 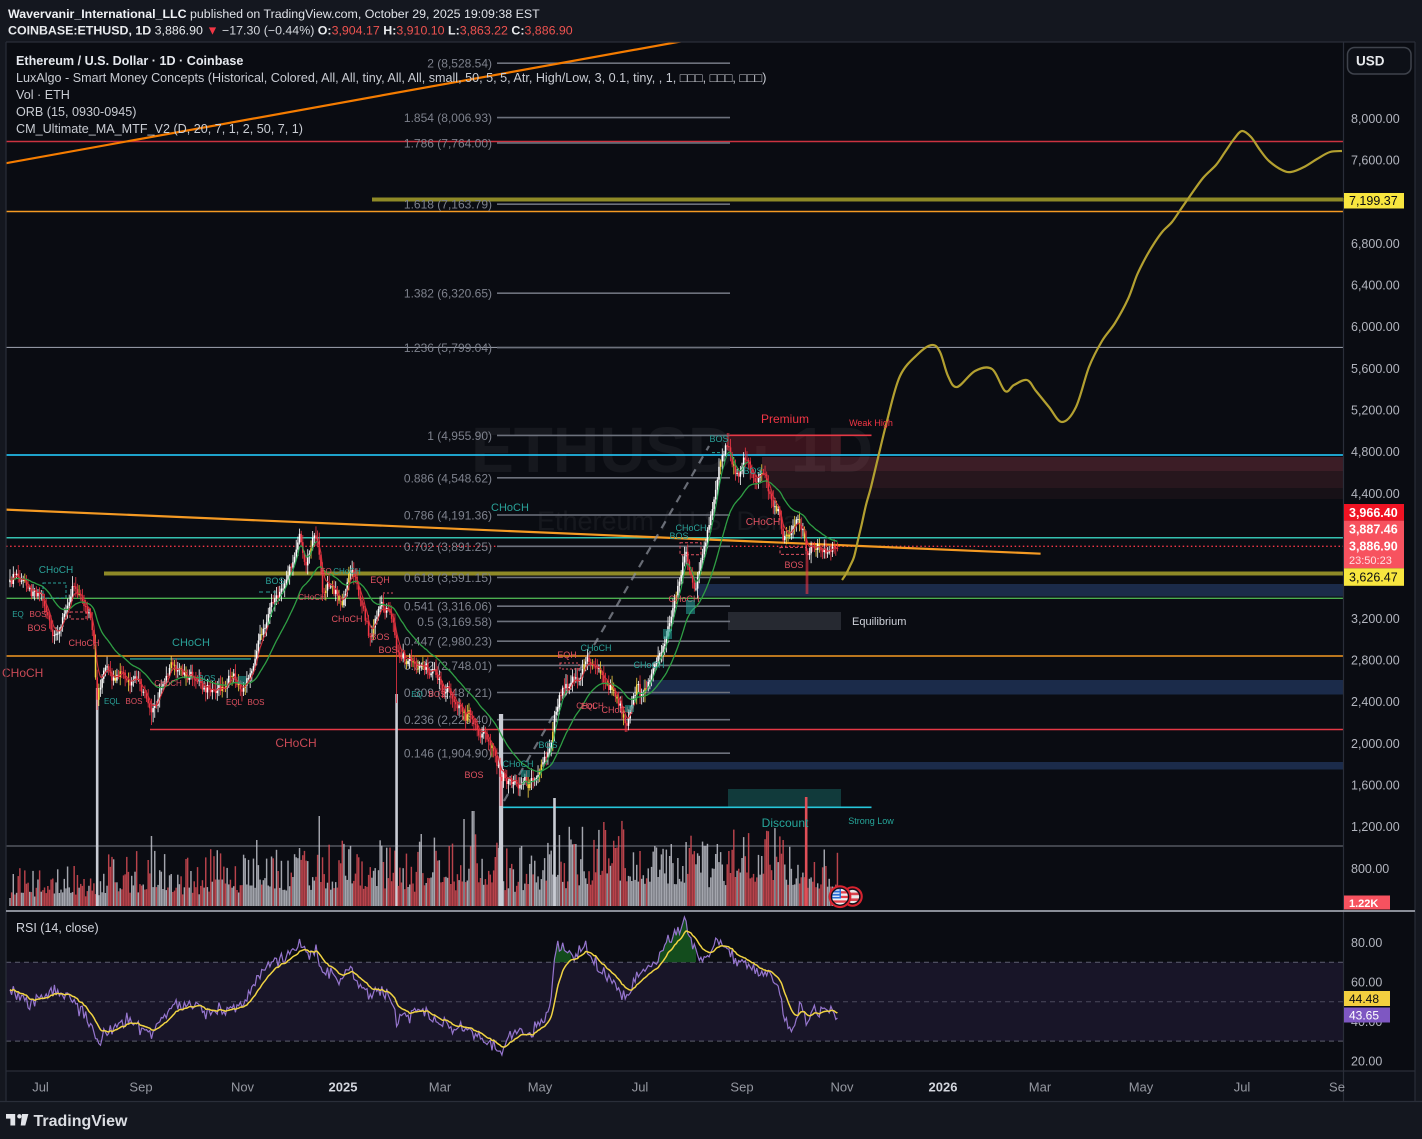 What do you see at coordinates (1375, 285) in the screenshot?
I see `svg-text: 6,400.00` at bounding box center [1375, 285].